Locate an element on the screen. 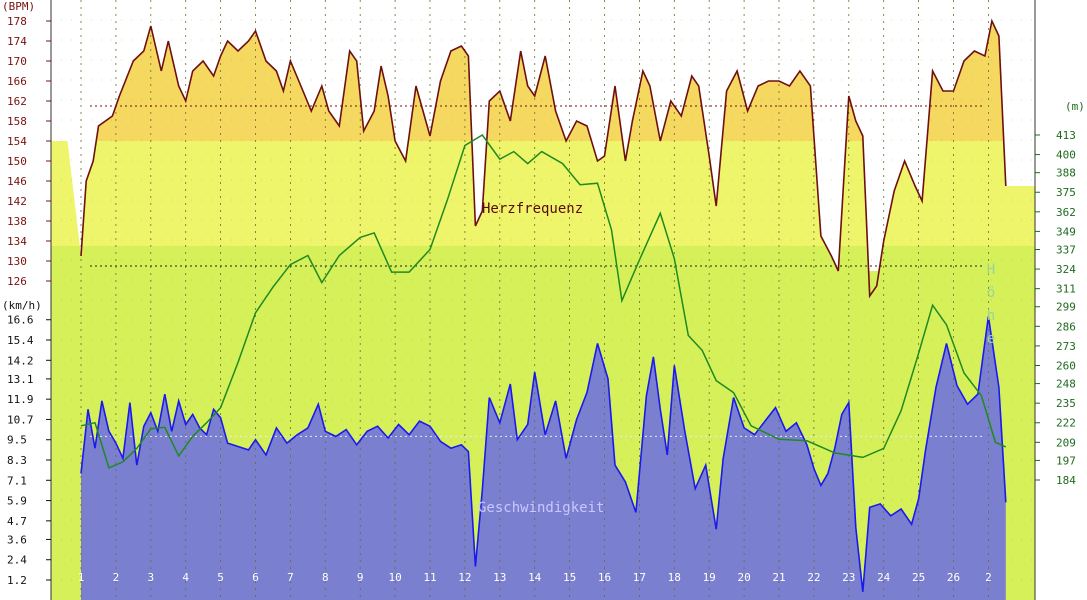 Image resolution: width=1087 pixels, height=600 pixels. altitude-series-title-letter: H is located at coordinates (991, 270).